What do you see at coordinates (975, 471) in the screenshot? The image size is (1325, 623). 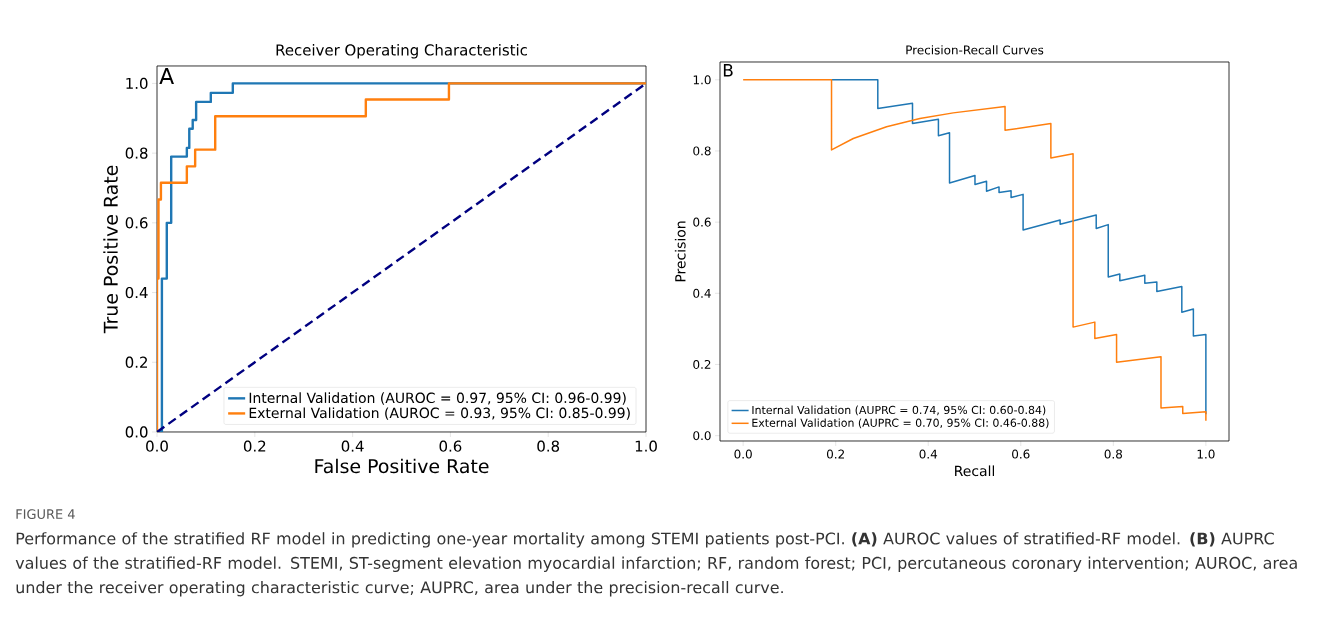 I see `x-axis-title: Recall` at bounding box center [975, 471].